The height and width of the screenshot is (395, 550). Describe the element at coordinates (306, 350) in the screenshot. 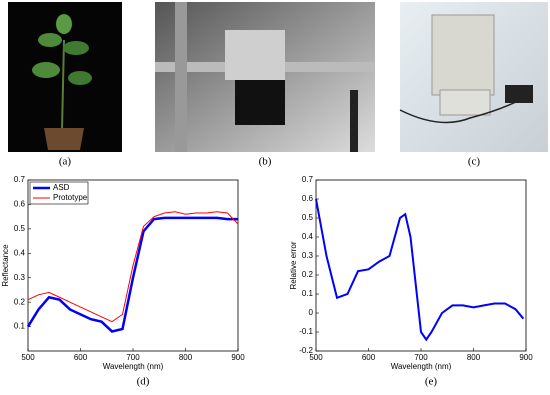

I see `y-tick-label: -0.2` at that location.